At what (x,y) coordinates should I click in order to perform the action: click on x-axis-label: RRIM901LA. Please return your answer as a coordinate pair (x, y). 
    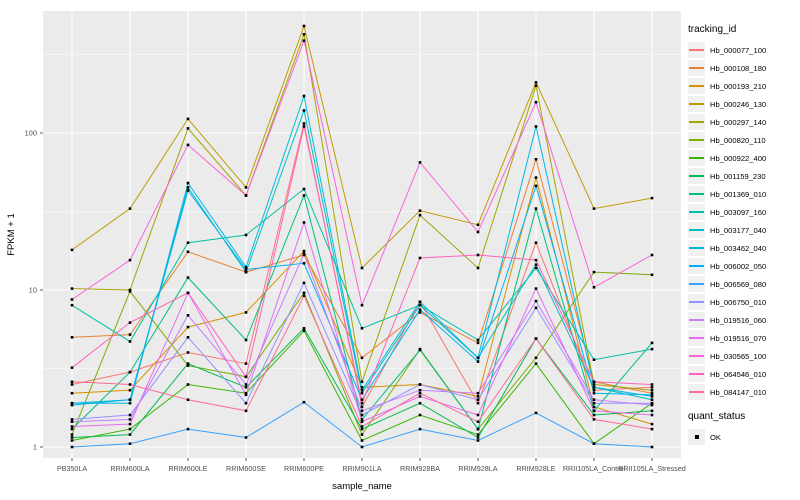
    Looking at the image, I should click on (361, 468).